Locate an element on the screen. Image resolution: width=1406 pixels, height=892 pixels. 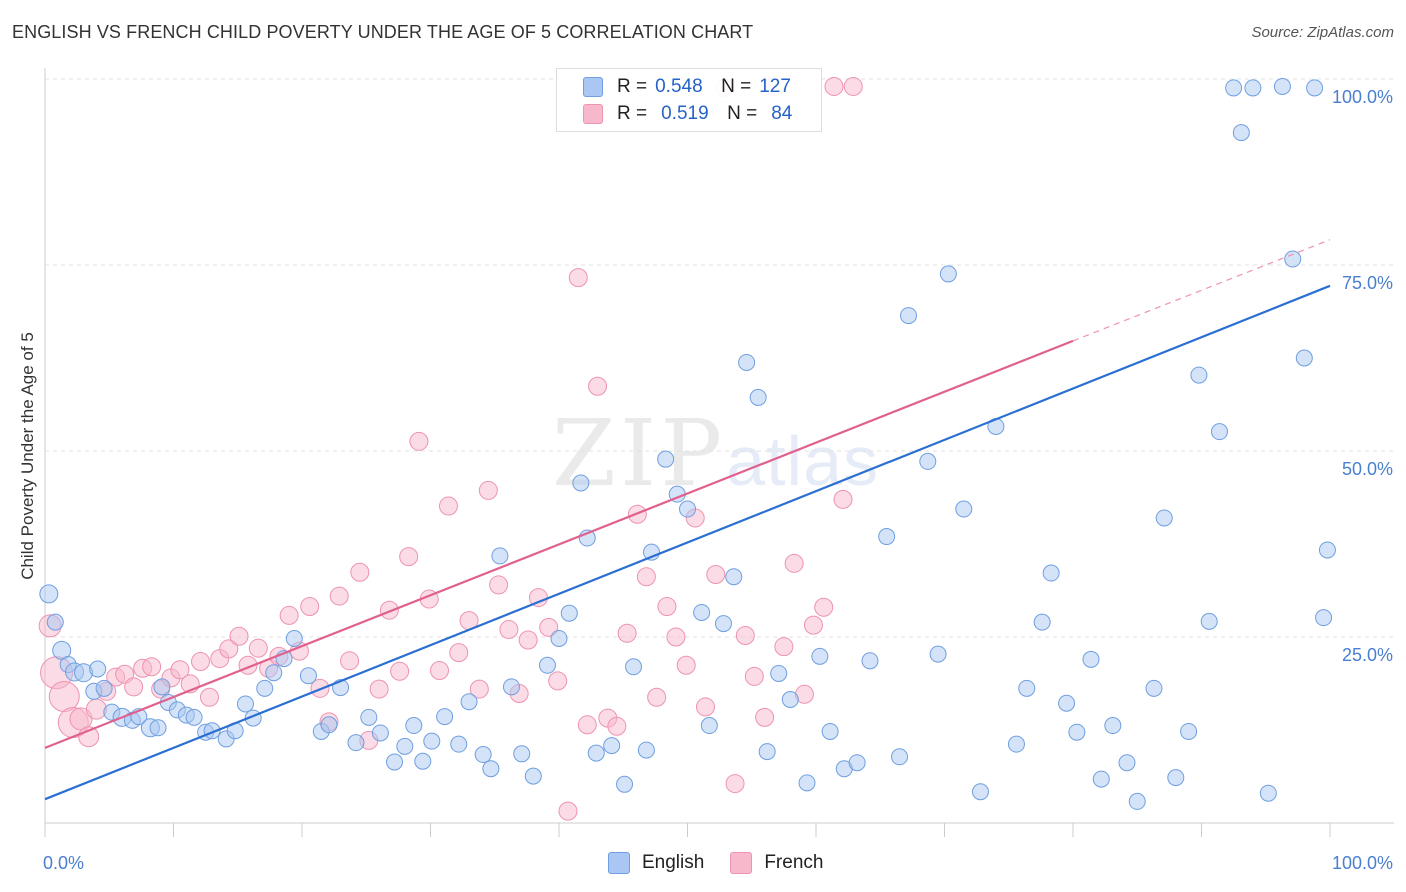
legend-item-english: English is located at coordinates (656, 863).